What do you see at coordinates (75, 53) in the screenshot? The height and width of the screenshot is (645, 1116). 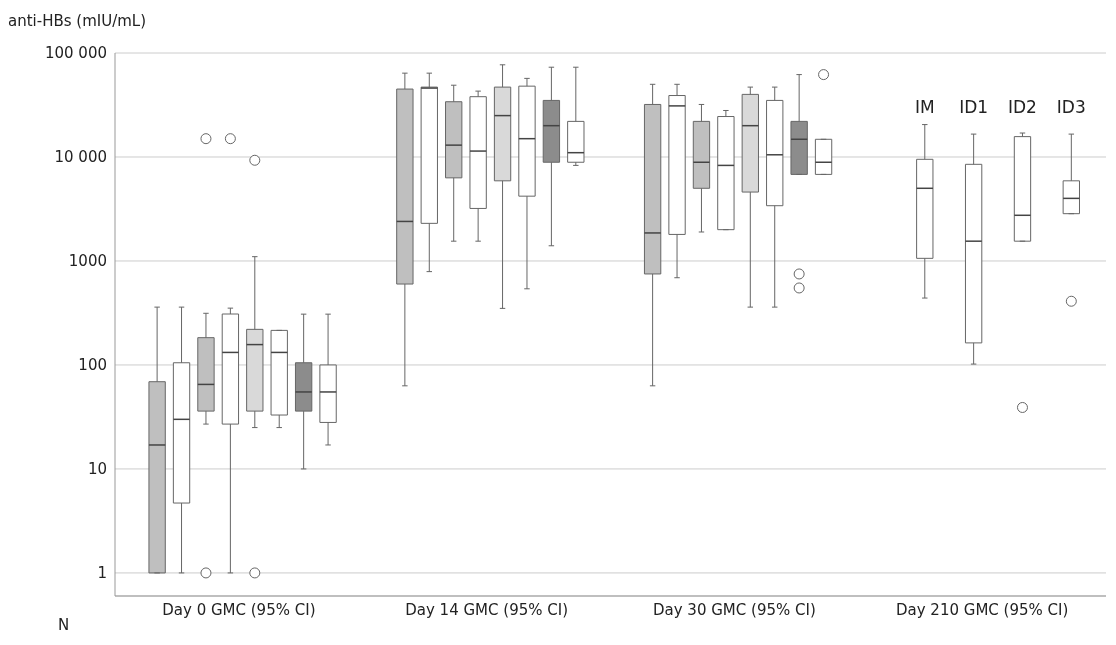 I see `y-tick-label: 100 000` at bounding box center [75, 53].